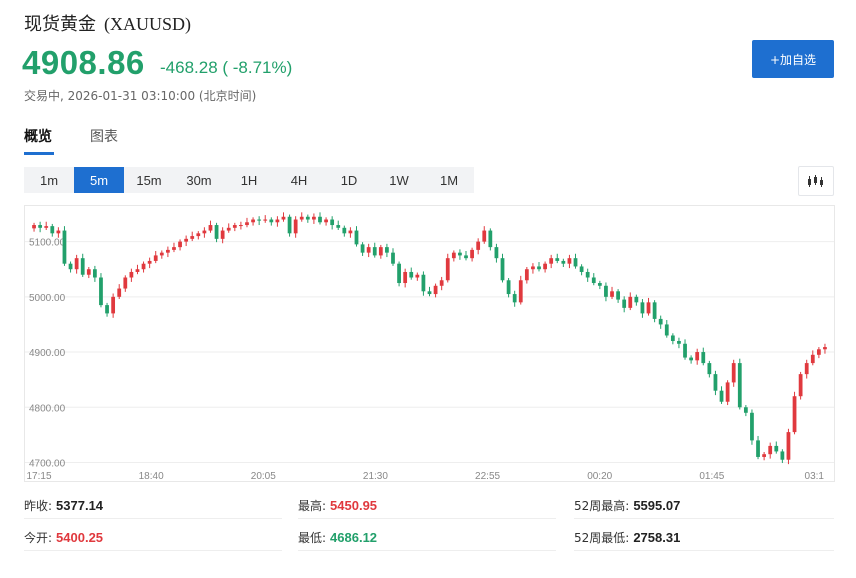 The height and width of the screenshot is (578, 856). Describe the element at coordinates (354, 505) in the screenshot. I see `stat-value: 5450.95` at that location.